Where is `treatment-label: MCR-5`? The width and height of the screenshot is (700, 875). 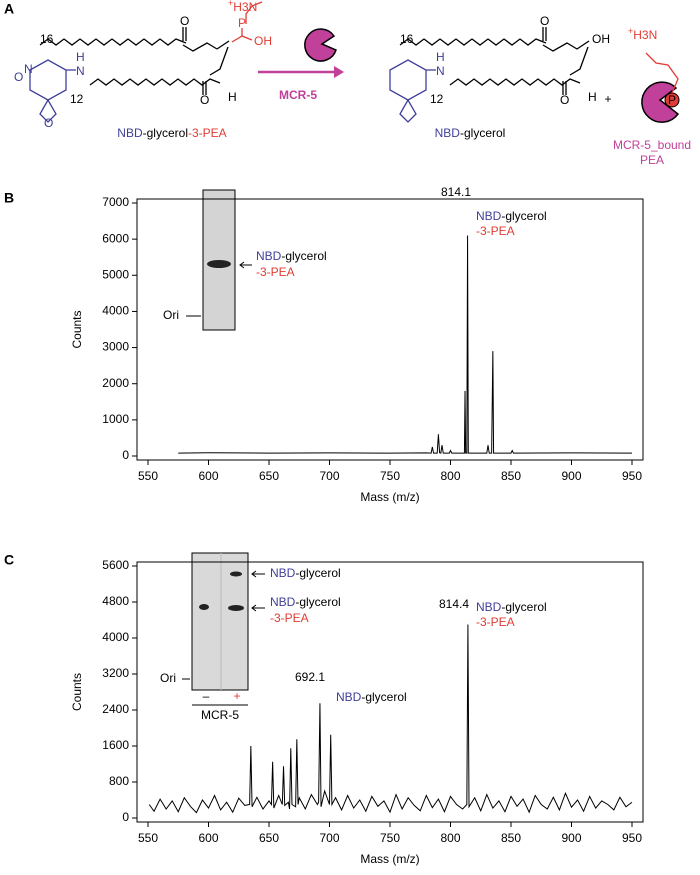
treatment-label: MCR-5 is located at coordinates (220, 715).